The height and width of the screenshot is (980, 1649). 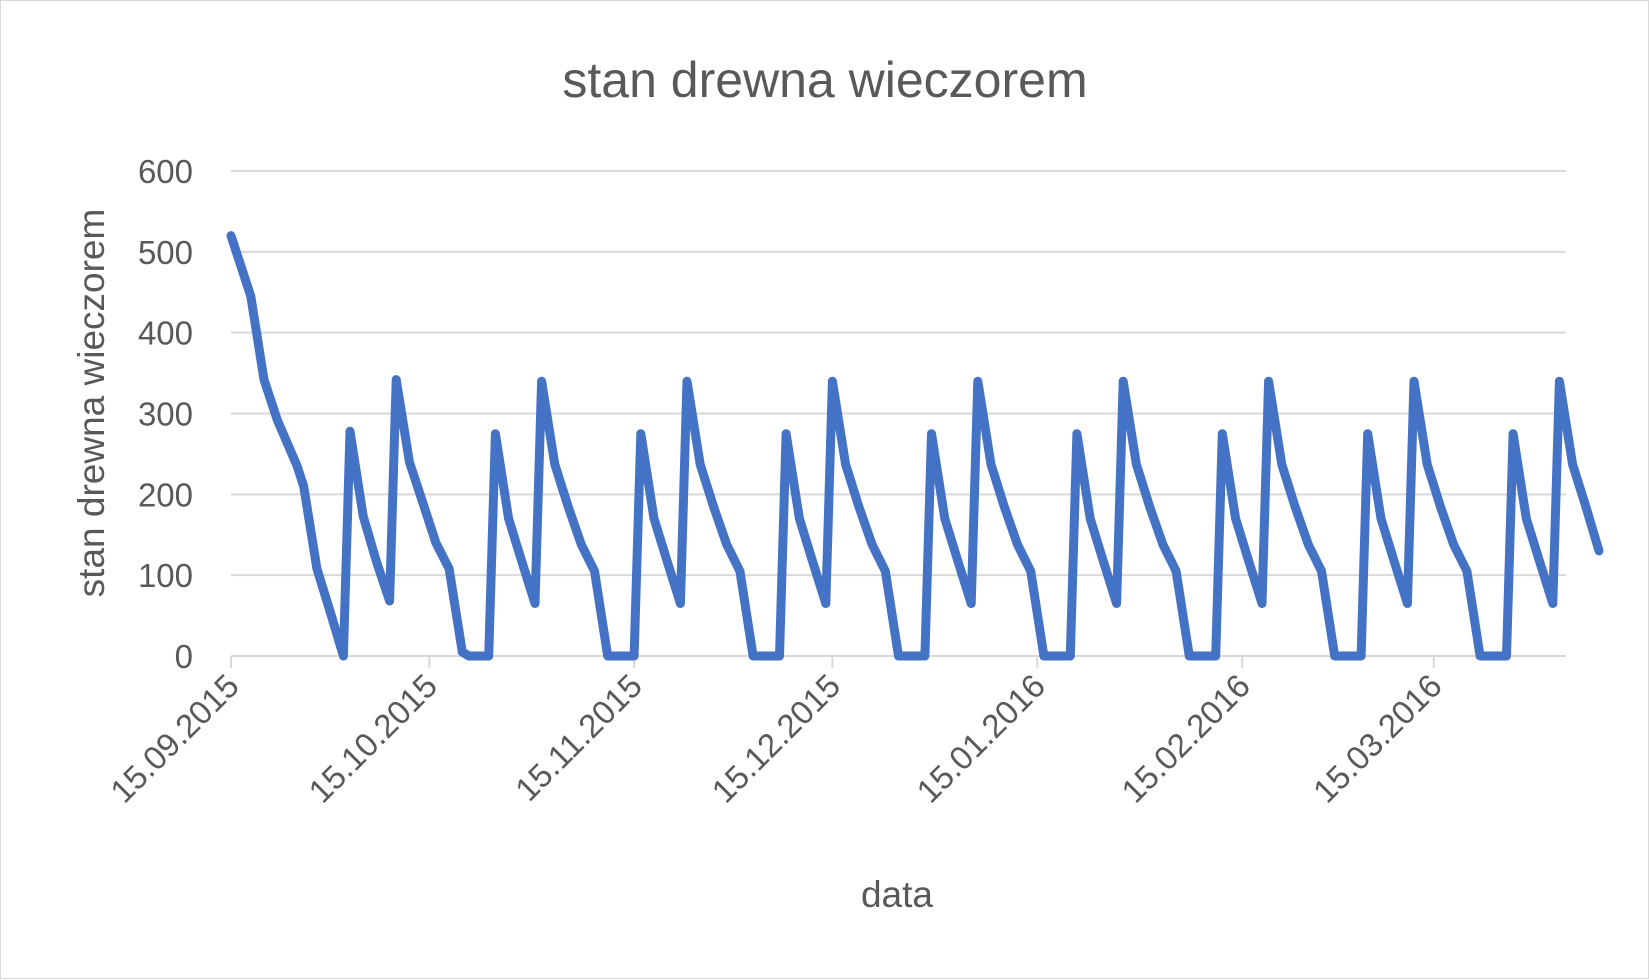 What do you see at coordinates (165, 333) in the screenshot?
I see `y-tick-label: 400` at bounding box center [165, 333].